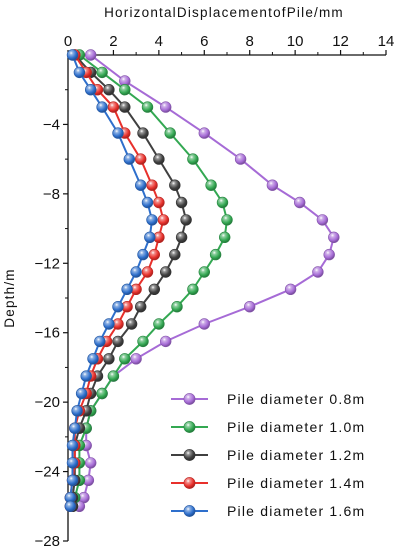 This screenshot has height=550, width=408. I want to click on legend-entry-0: Pile diameter 0.8m, so click(268, 399).